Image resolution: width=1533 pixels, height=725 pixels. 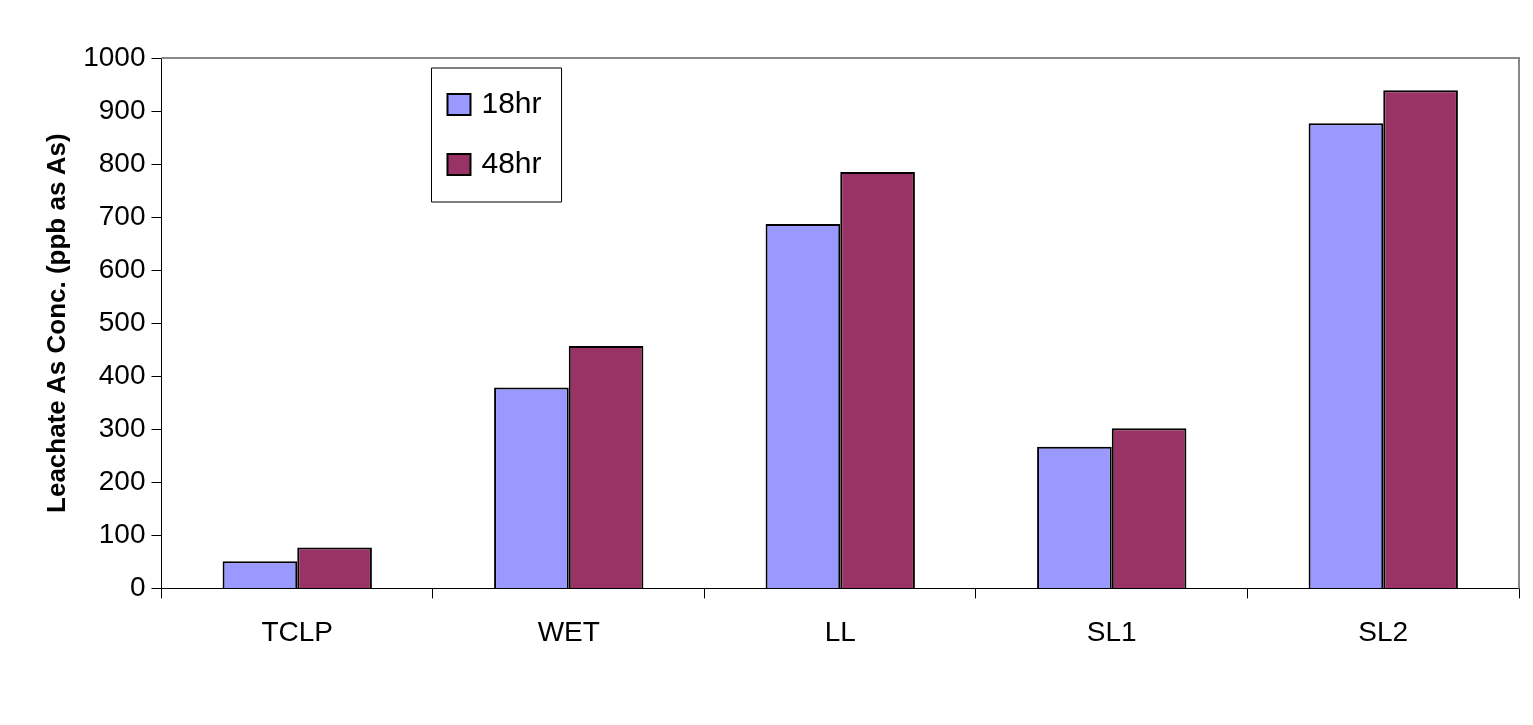 I want to click on y-tick-label: 1000, so click(x=114, y=56).